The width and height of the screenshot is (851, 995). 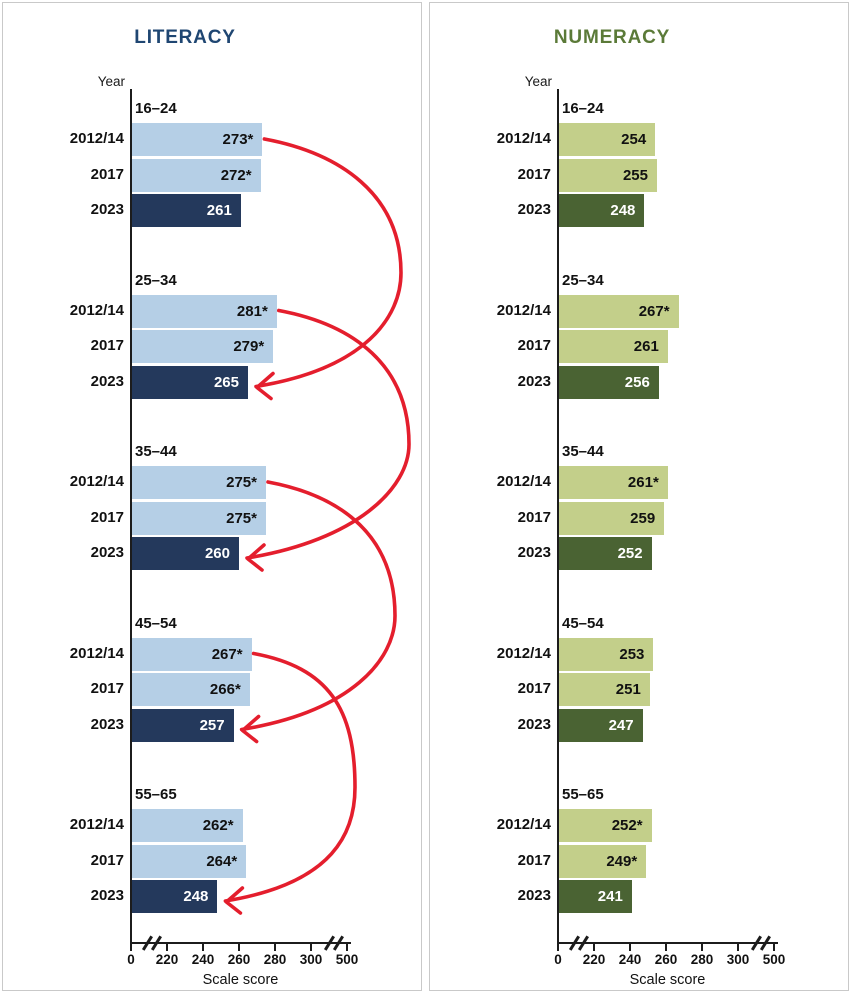 What do you see at coordinates (601, 725) in the screenshot?
I see `bar: 247` at bounding box center [601, 725].